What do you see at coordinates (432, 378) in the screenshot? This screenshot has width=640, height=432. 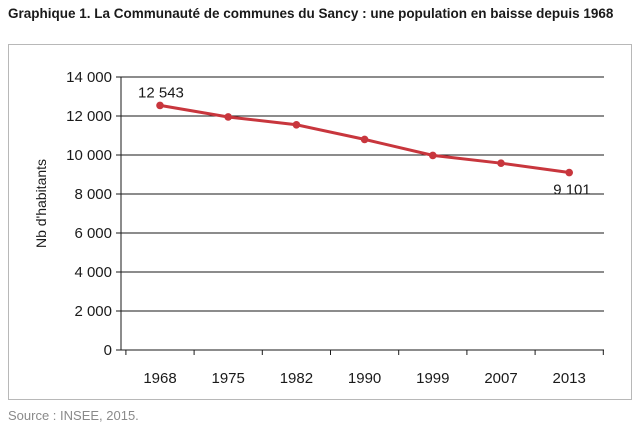 I see `x-tick-label: 1999` at bounding box center [432, 378].